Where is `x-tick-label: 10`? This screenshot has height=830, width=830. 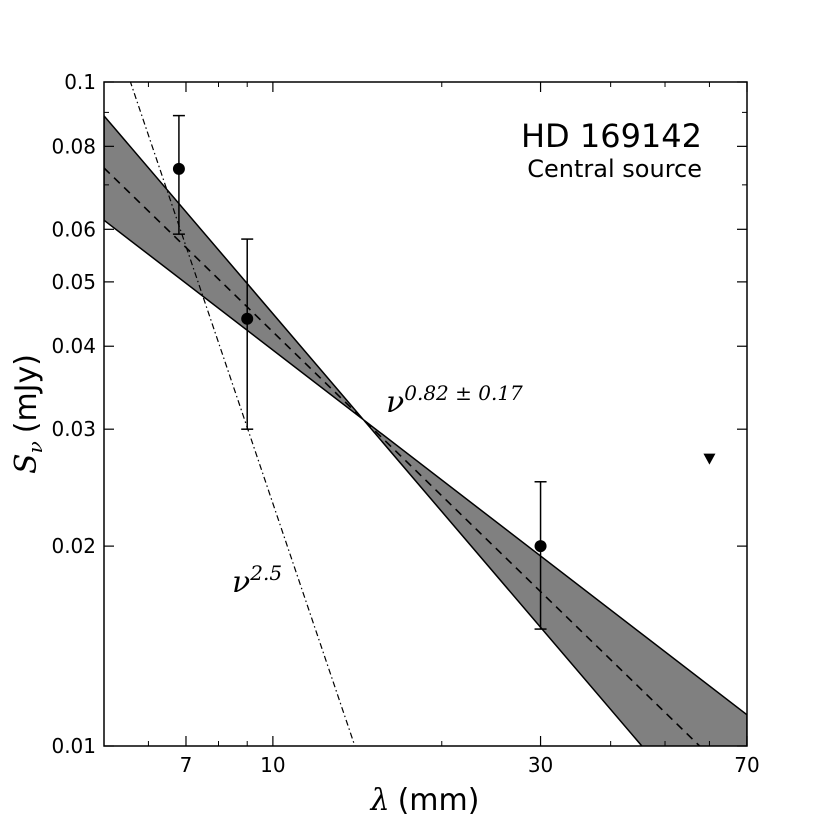 x-tick-label: 10 is located at coordinates (272, 765).